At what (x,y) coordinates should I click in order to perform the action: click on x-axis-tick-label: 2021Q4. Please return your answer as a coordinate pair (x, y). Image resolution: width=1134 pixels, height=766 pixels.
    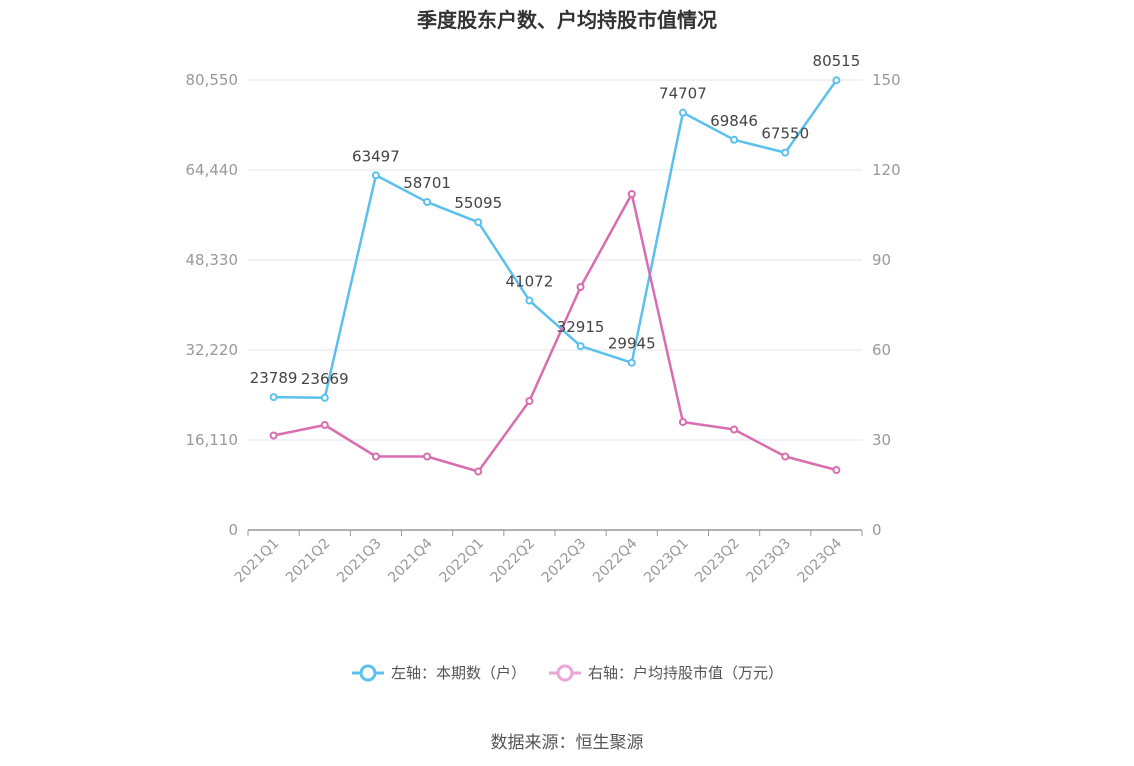
    Looking at the image, I should click on (410, 560).